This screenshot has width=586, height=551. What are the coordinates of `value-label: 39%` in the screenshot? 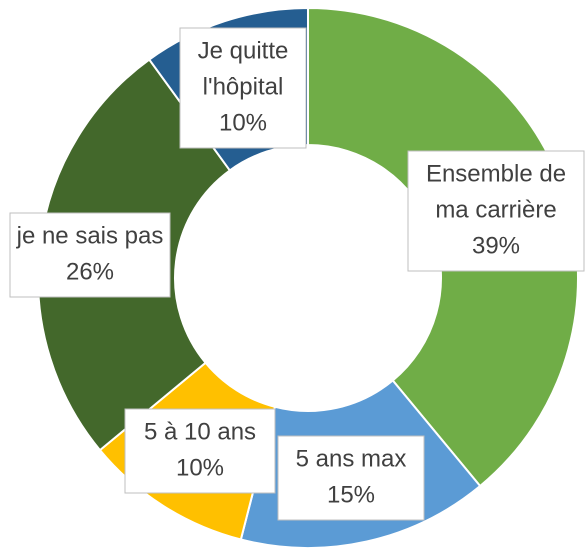 It's located at (496, 245).